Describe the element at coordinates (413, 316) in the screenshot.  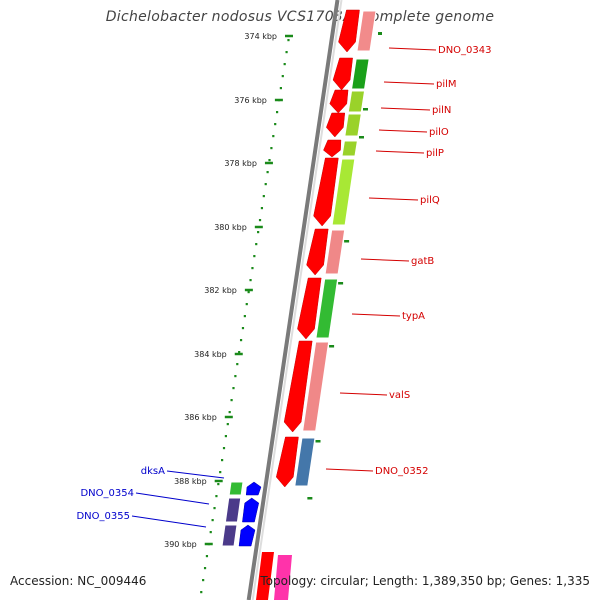
I see `gene-label-forward: typA` at that location.